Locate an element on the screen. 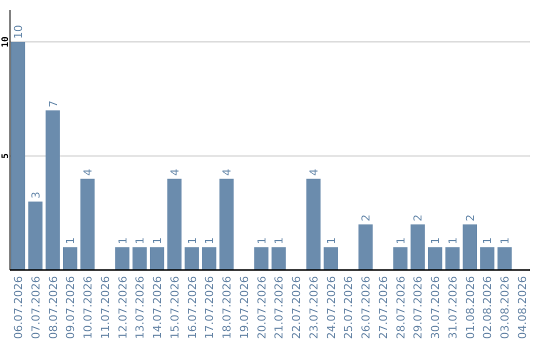 Image resolution: width=540 pixels, height=340 pixels. data-label: 10 is located at coordinates (18, 31).